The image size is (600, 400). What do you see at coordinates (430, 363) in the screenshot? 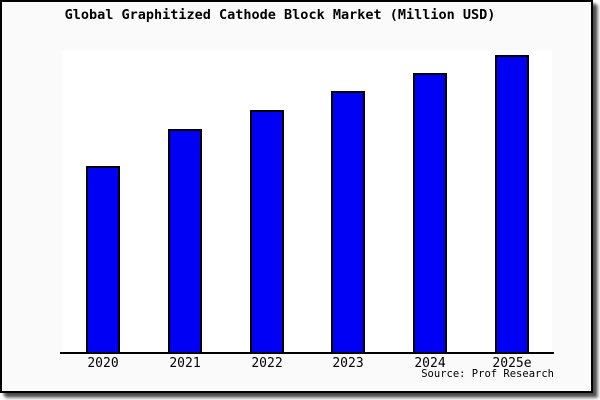
I see `x-tick-2024: 2024` at bounding box center [430, 363].